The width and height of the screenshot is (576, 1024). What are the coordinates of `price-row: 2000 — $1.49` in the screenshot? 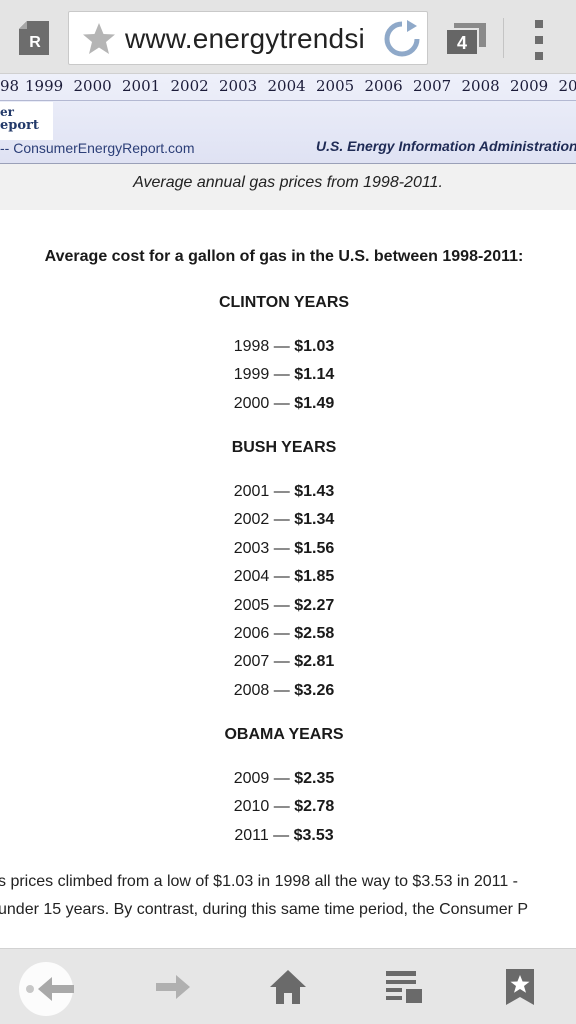 It's located at (284, 406).